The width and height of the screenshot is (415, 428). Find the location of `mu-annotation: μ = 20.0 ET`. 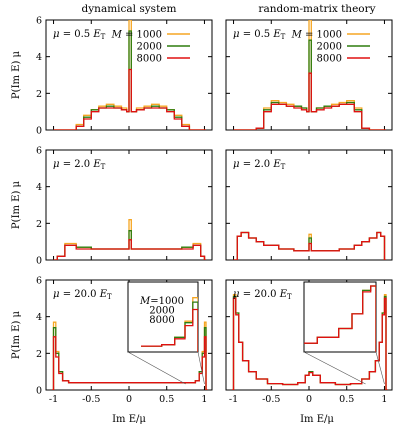

mu-annotation: μ = 20.0 ET is located at coordinates (262, 295).